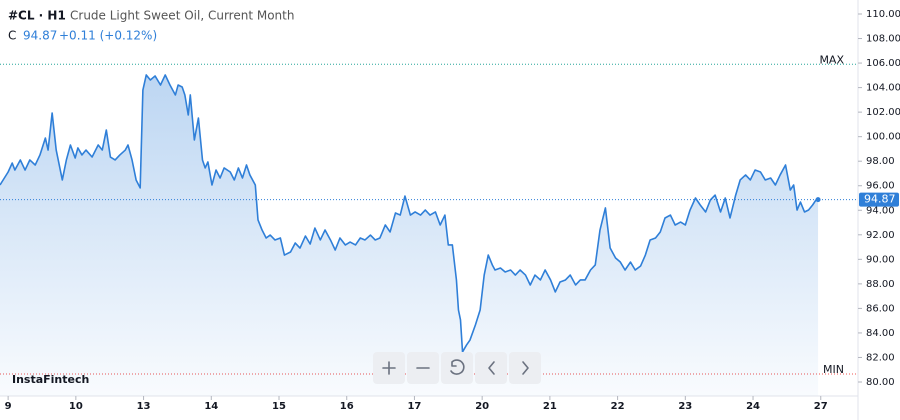 This screenshot has width=900, height=420. What do you see at coordinates (76, 406) in the screenshot?
I see `x-tick-label: 10` at bounding box center [76, 406].